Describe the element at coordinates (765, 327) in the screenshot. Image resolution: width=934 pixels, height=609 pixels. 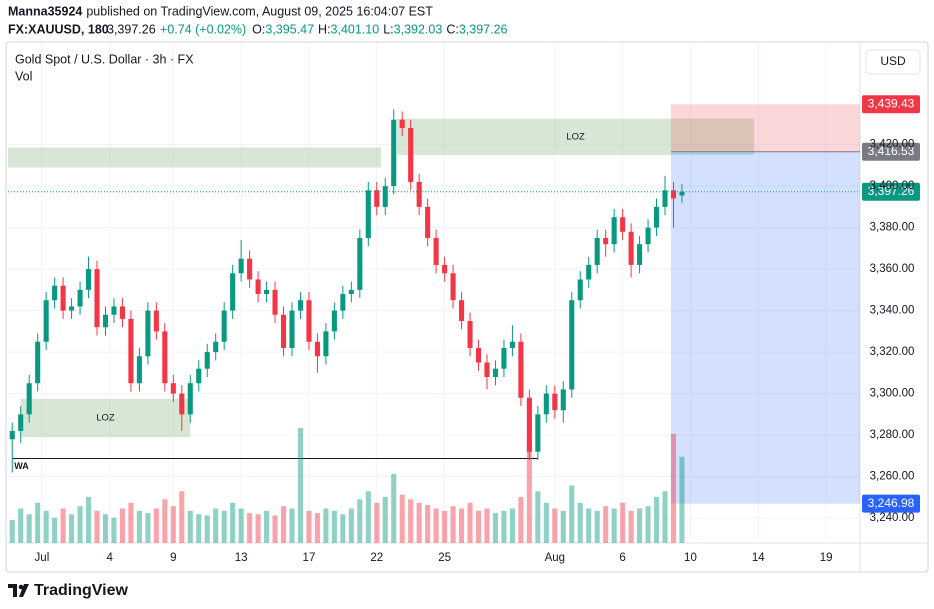
I see `stop-zone` at that location.